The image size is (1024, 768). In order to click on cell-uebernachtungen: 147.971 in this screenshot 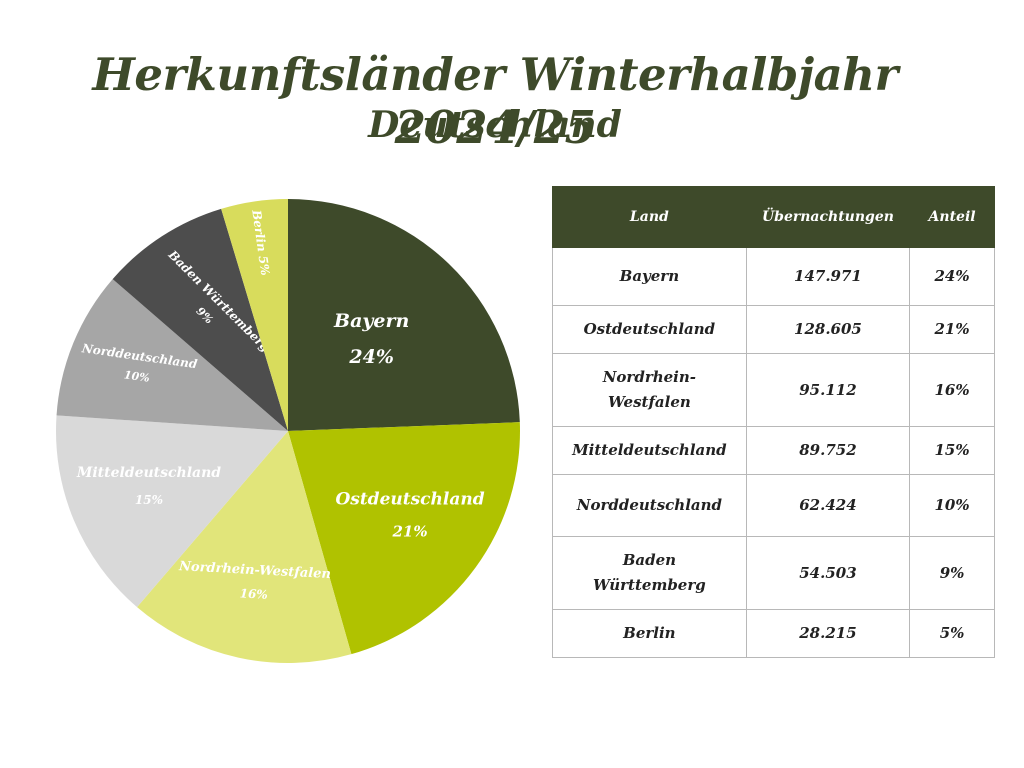, I will do `click(828, 276)`.